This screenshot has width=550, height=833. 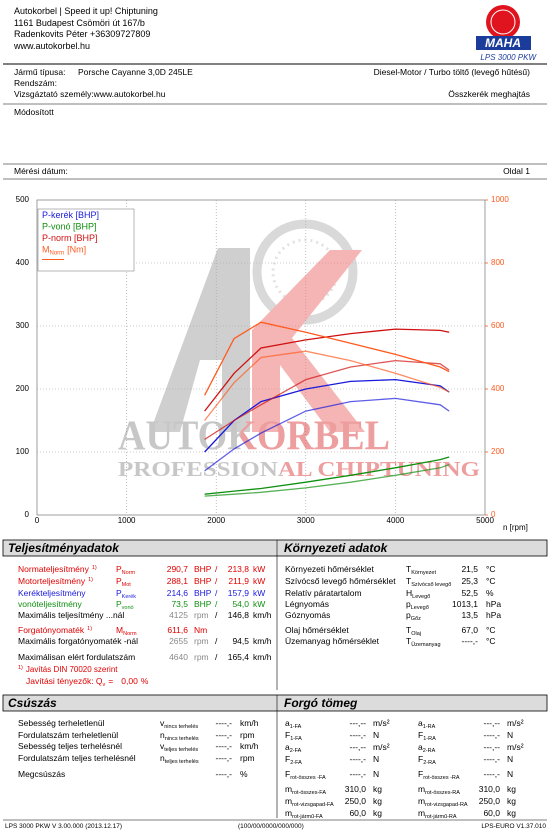 I want to click on row-label: Szívócső levegő hőmérséklet, so click(x=340, y=581).